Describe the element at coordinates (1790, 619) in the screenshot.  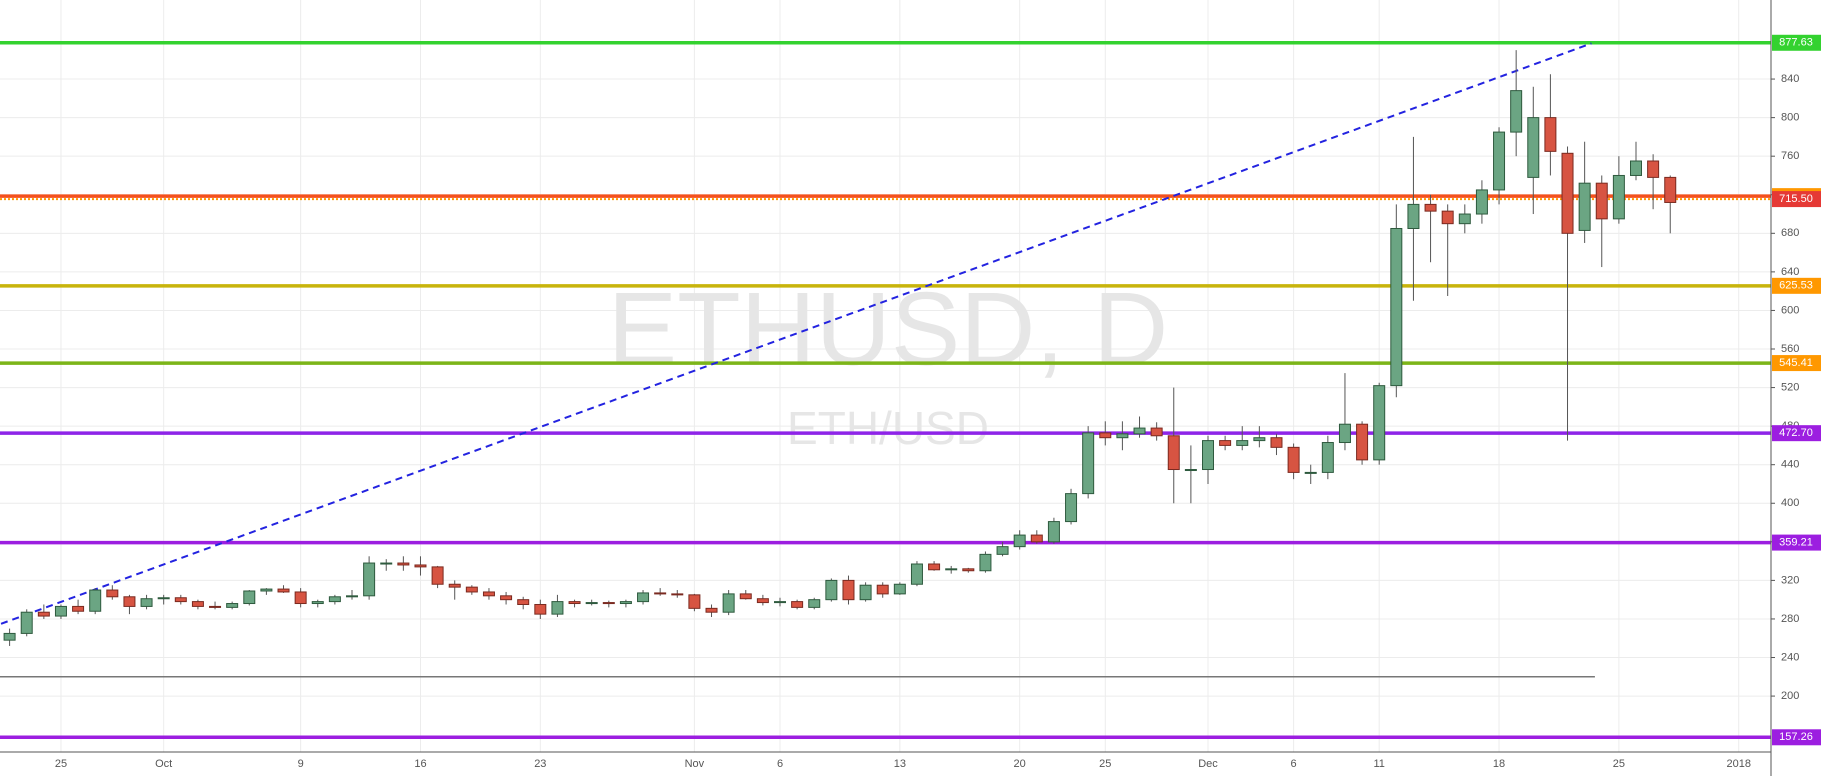
I see `y-tick-label: 280` at that location.